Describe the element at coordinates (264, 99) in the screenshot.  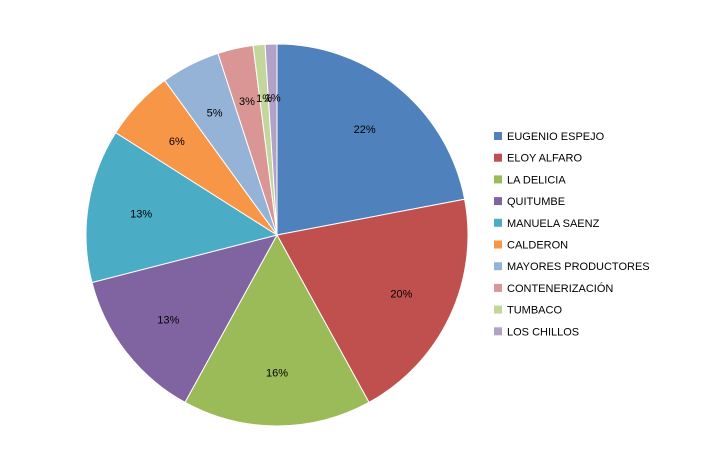
I see `data-label-tumbaco: 1%` at that location.